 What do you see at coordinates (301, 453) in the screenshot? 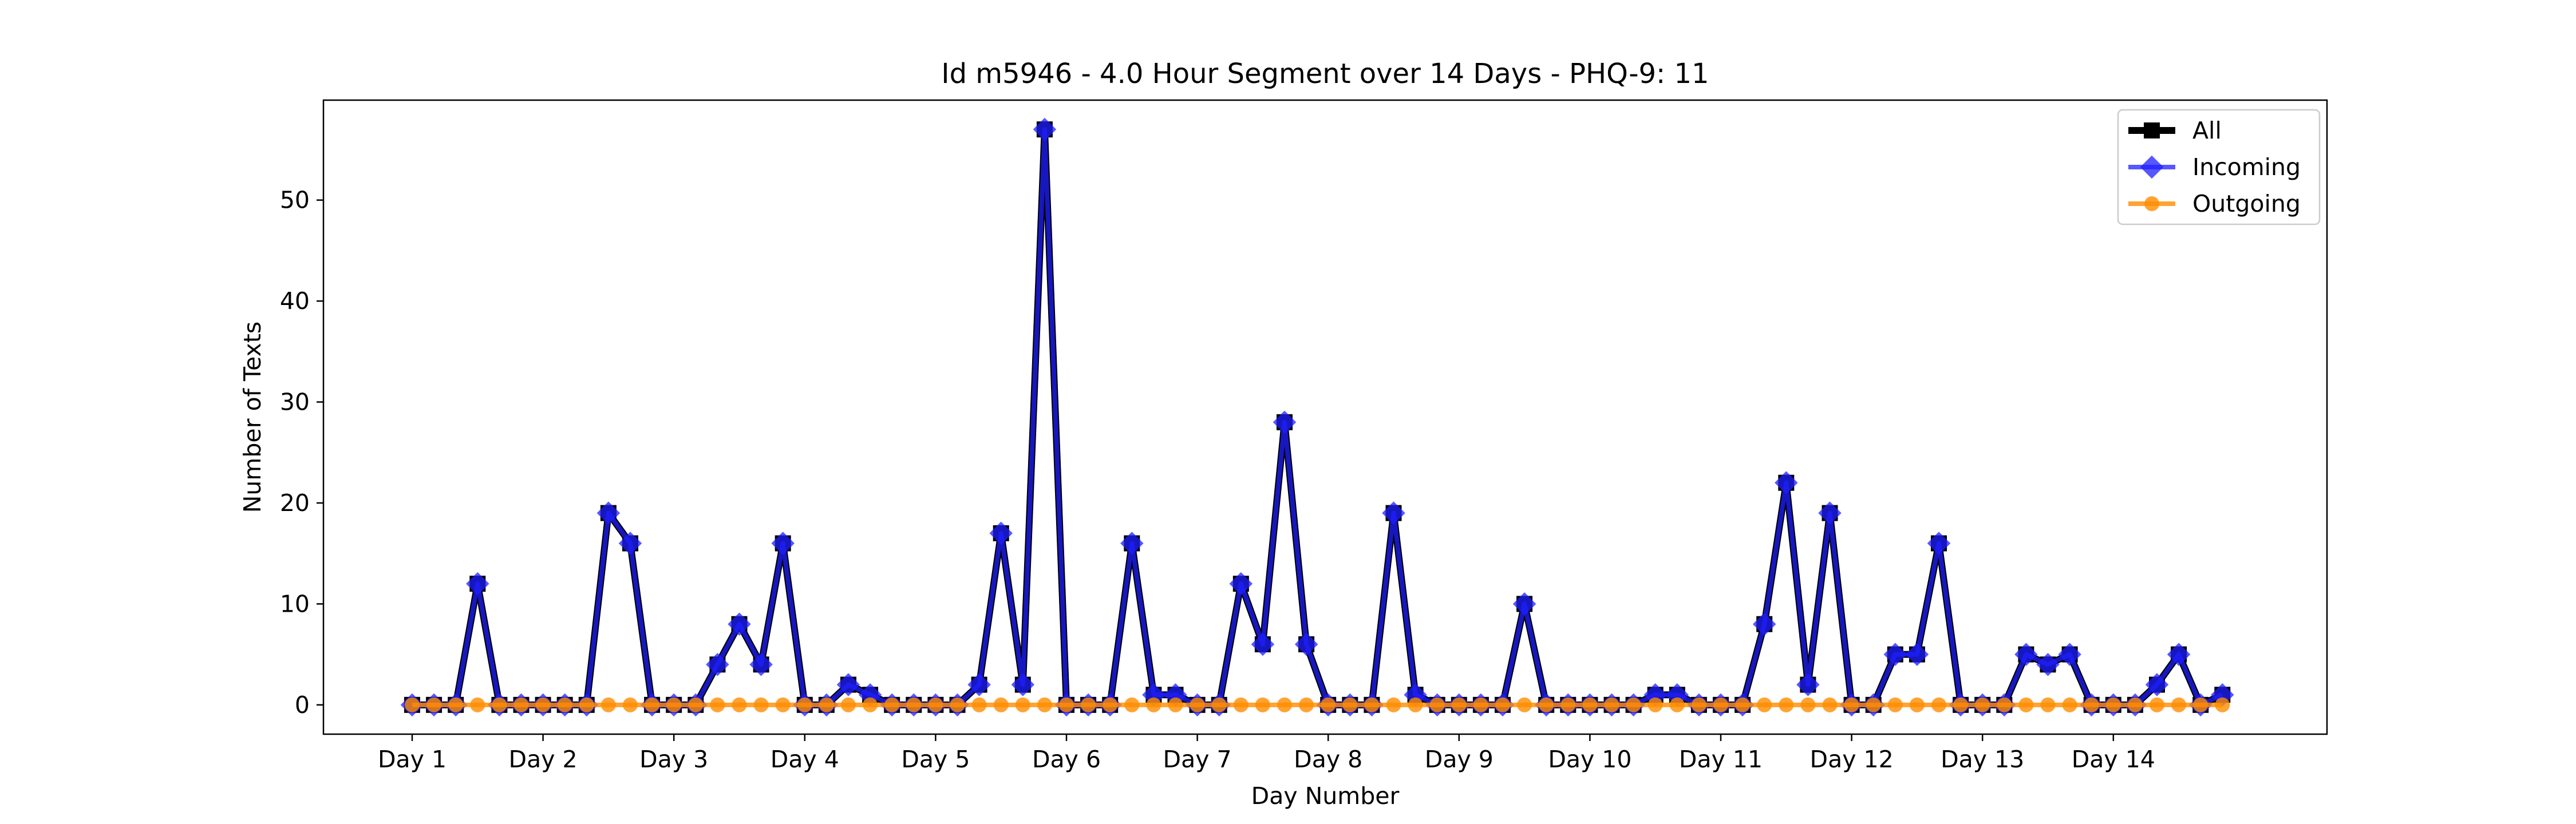
I see `y-axis-ticks: 0 10 20 30 40 50` at bounding box center [301, 453].